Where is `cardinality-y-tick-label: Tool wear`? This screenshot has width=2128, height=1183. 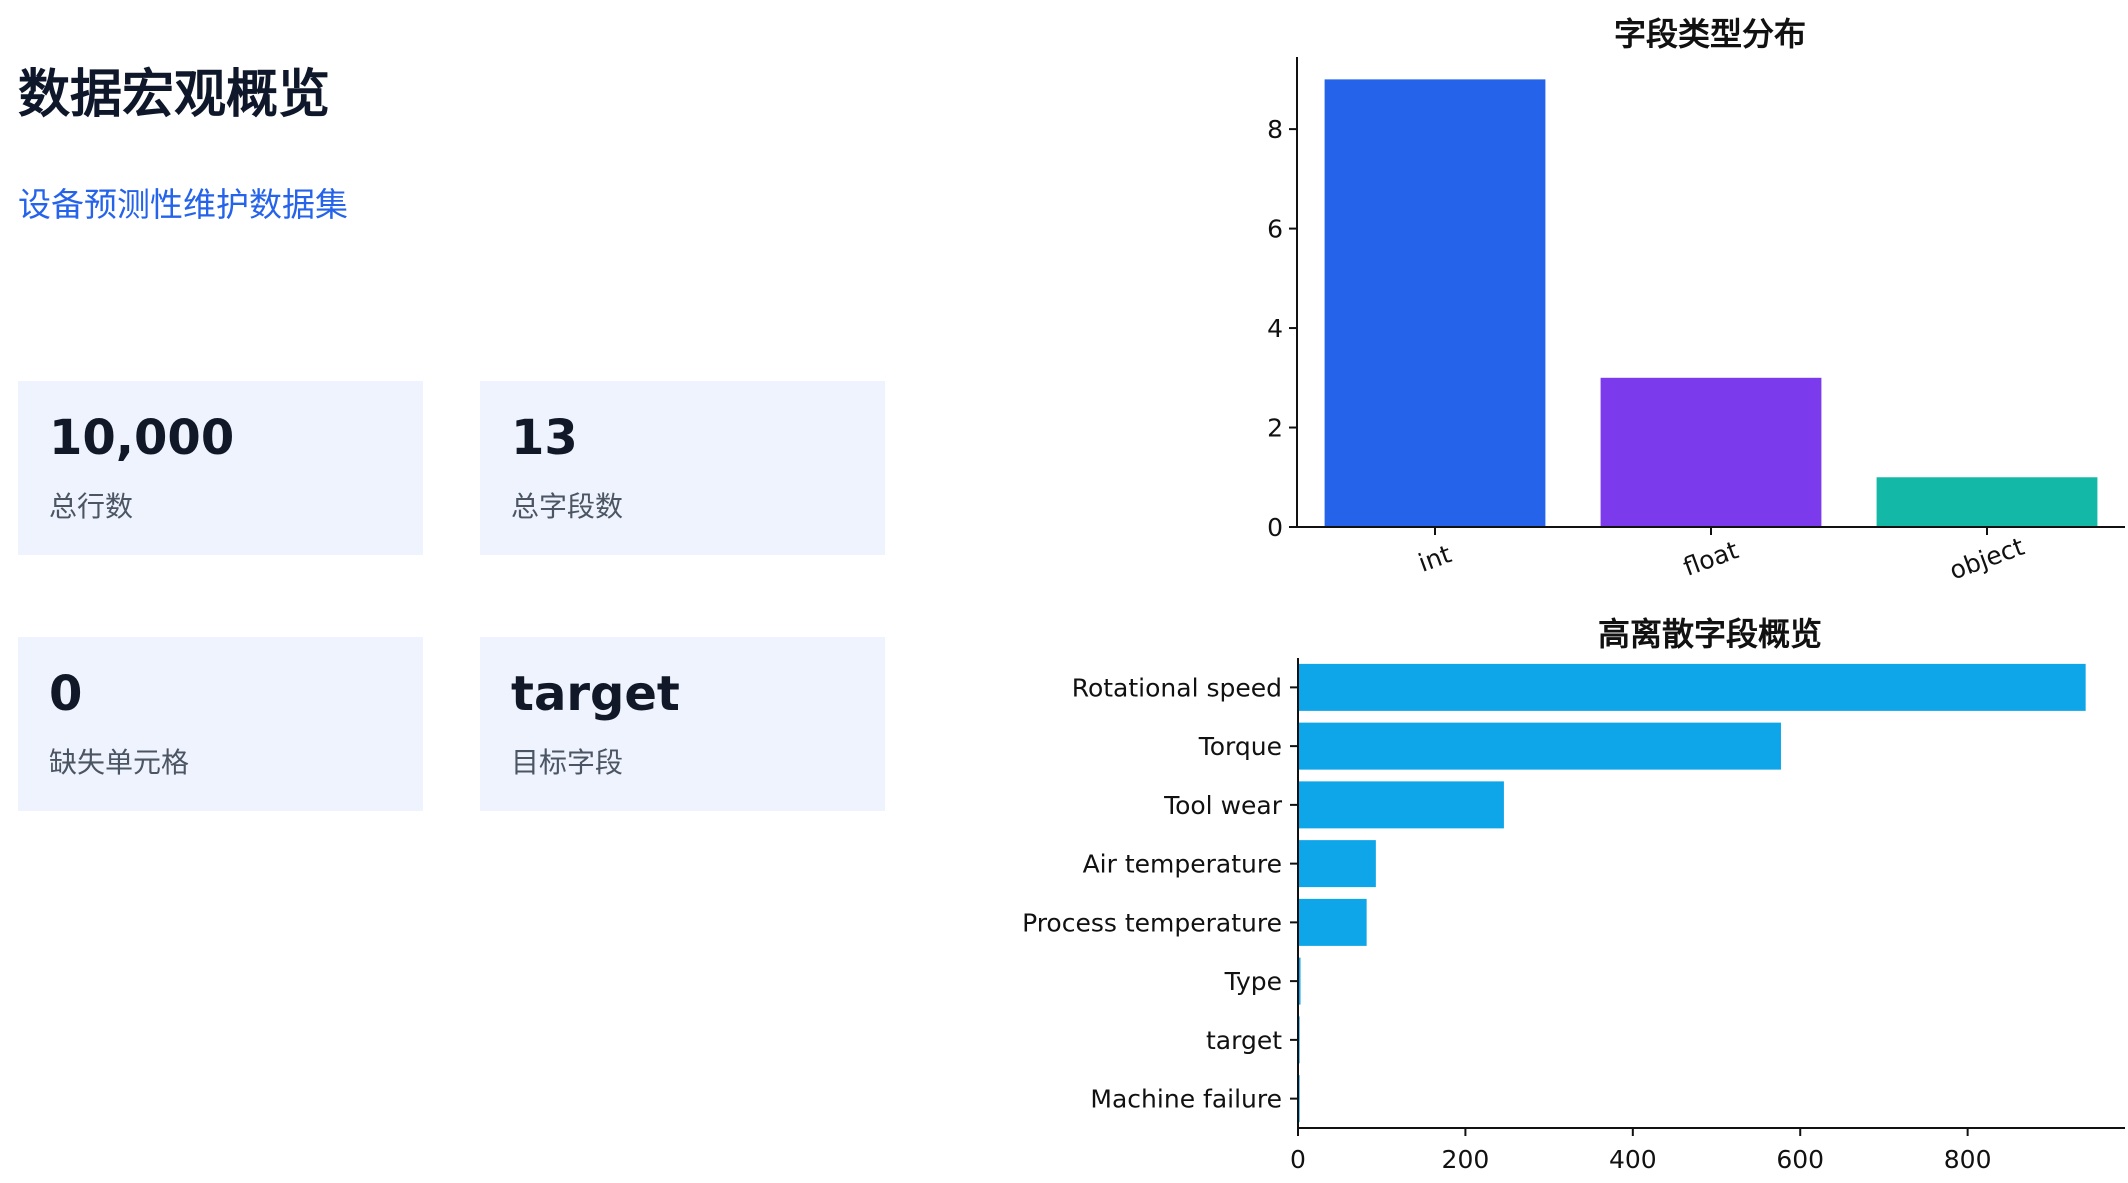
cardinality-y-tick-label: Tool wear is located at coordinates (1223, 805).